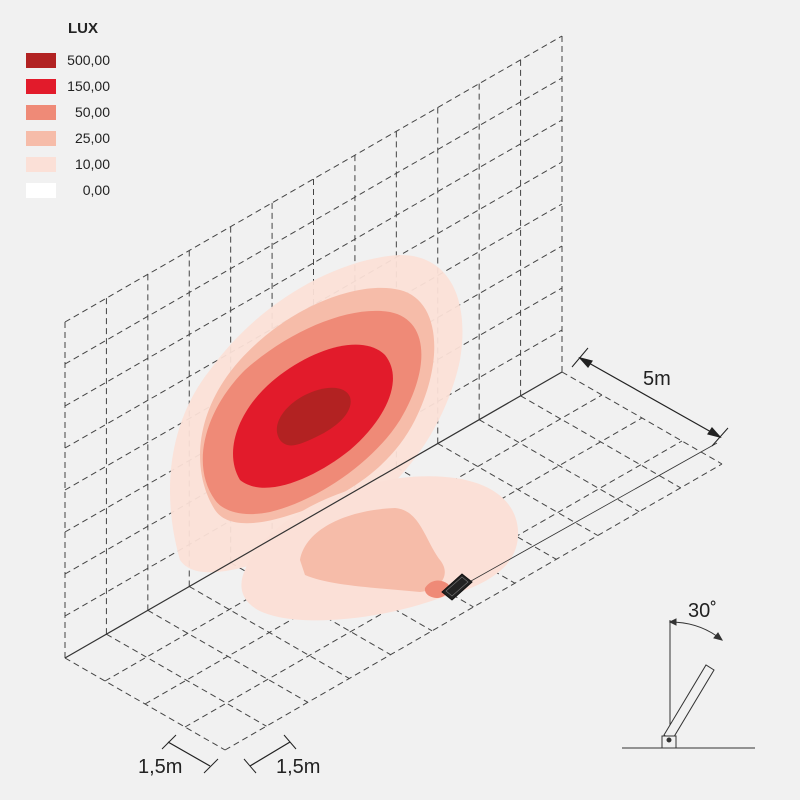 This screenshot has height=800, width=800. I want to click on legend-item: 500,00, so click(71, 60).